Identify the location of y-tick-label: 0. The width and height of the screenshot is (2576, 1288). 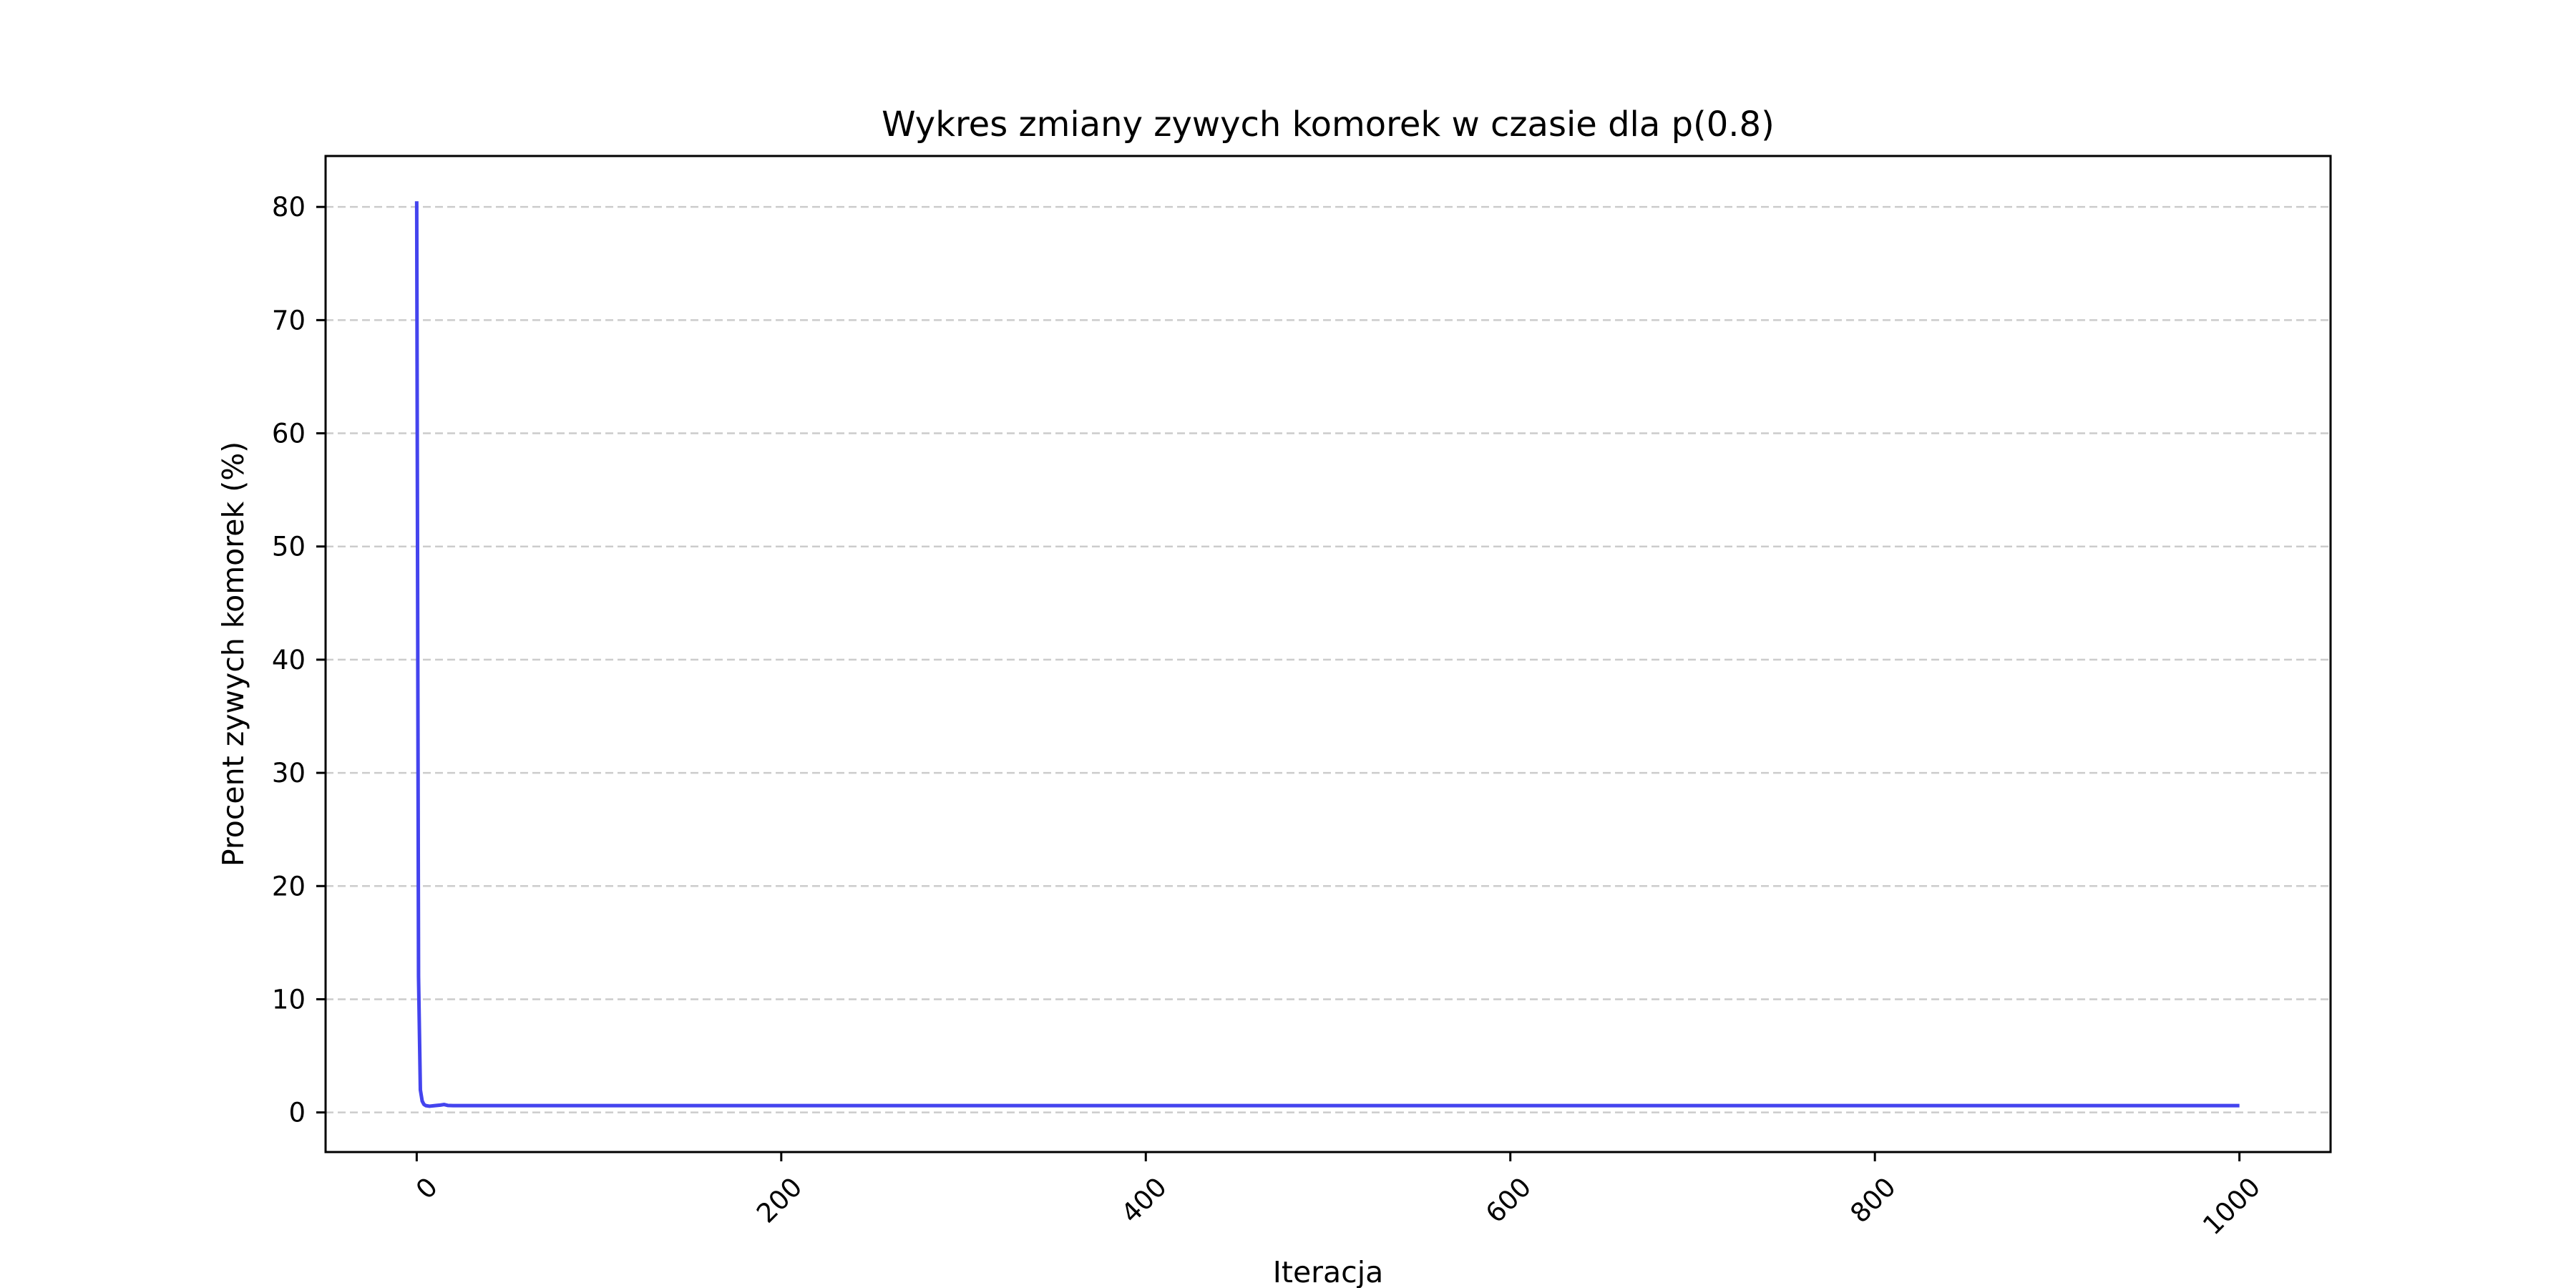
(297, 1113).